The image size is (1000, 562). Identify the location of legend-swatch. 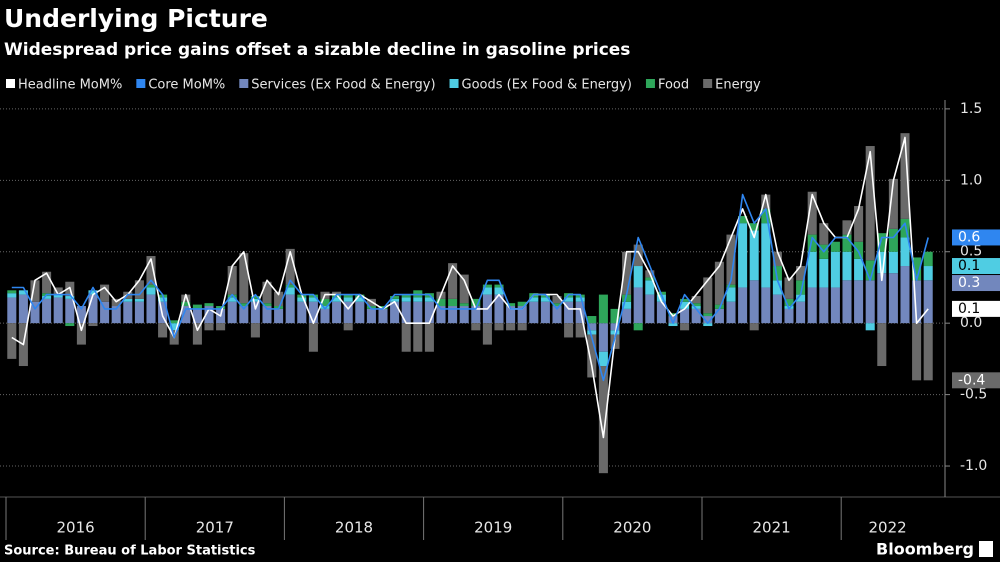
(650, 83).